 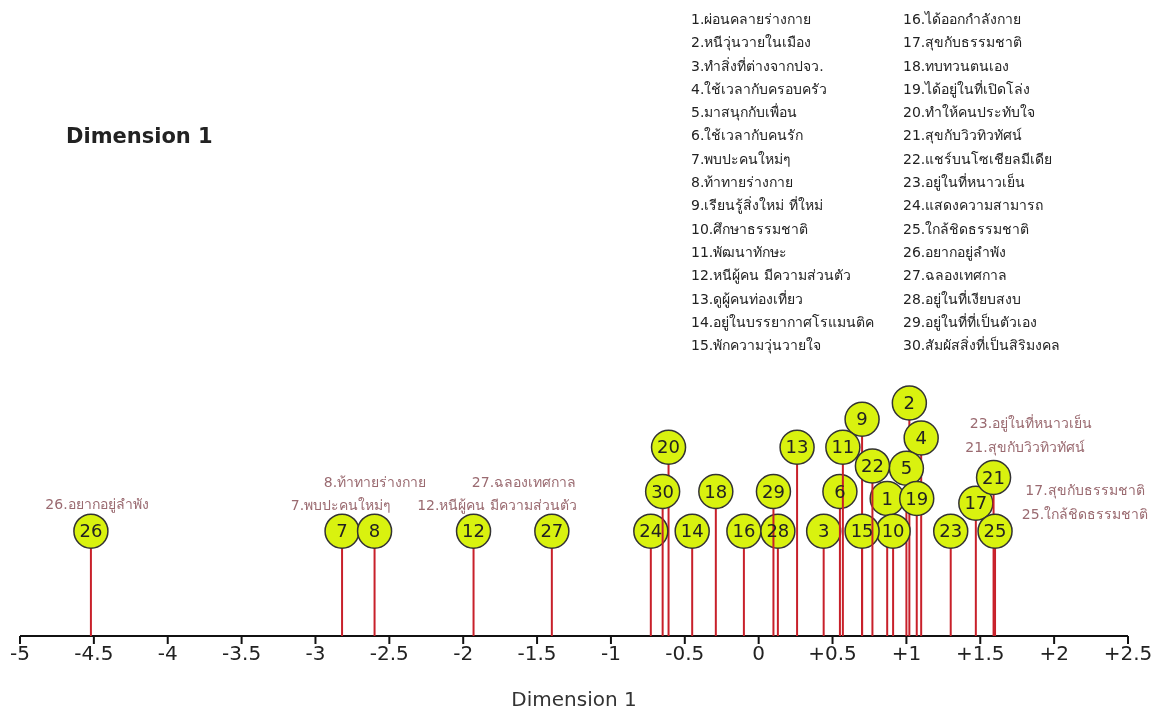 I want to click on text: 27.ฉลองเทศกาล, so click(x=956, y=276).